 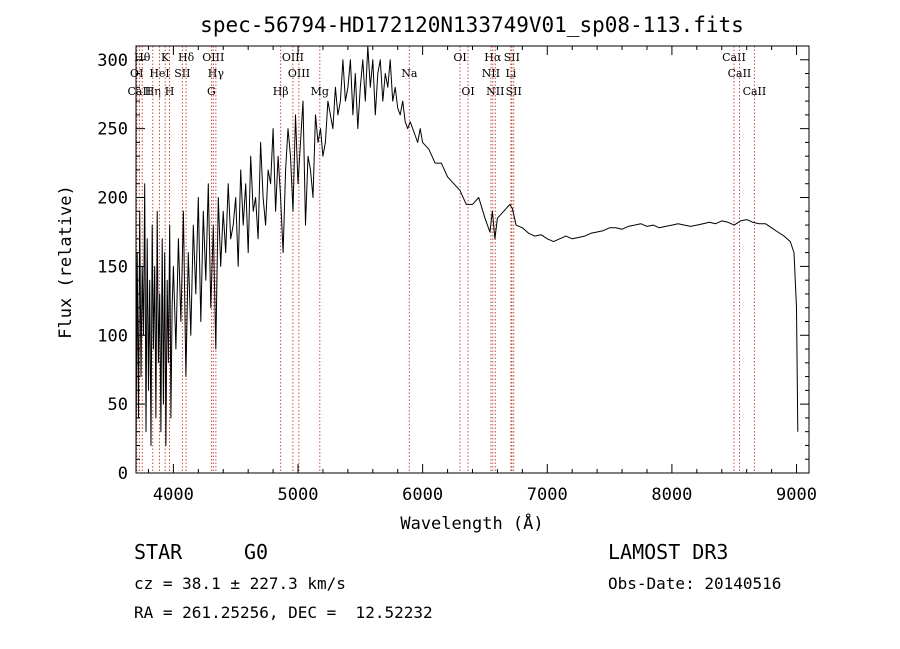 I want to click on spectral-subclass: G0, so click(x=256, y=552).